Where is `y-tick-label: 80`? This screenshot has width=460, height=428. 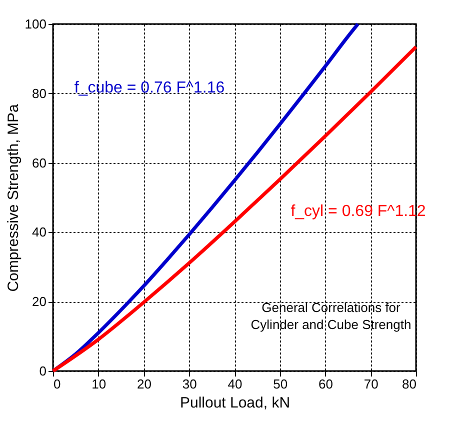 y-tick-label: 80 is located at coordinates (39, 93).